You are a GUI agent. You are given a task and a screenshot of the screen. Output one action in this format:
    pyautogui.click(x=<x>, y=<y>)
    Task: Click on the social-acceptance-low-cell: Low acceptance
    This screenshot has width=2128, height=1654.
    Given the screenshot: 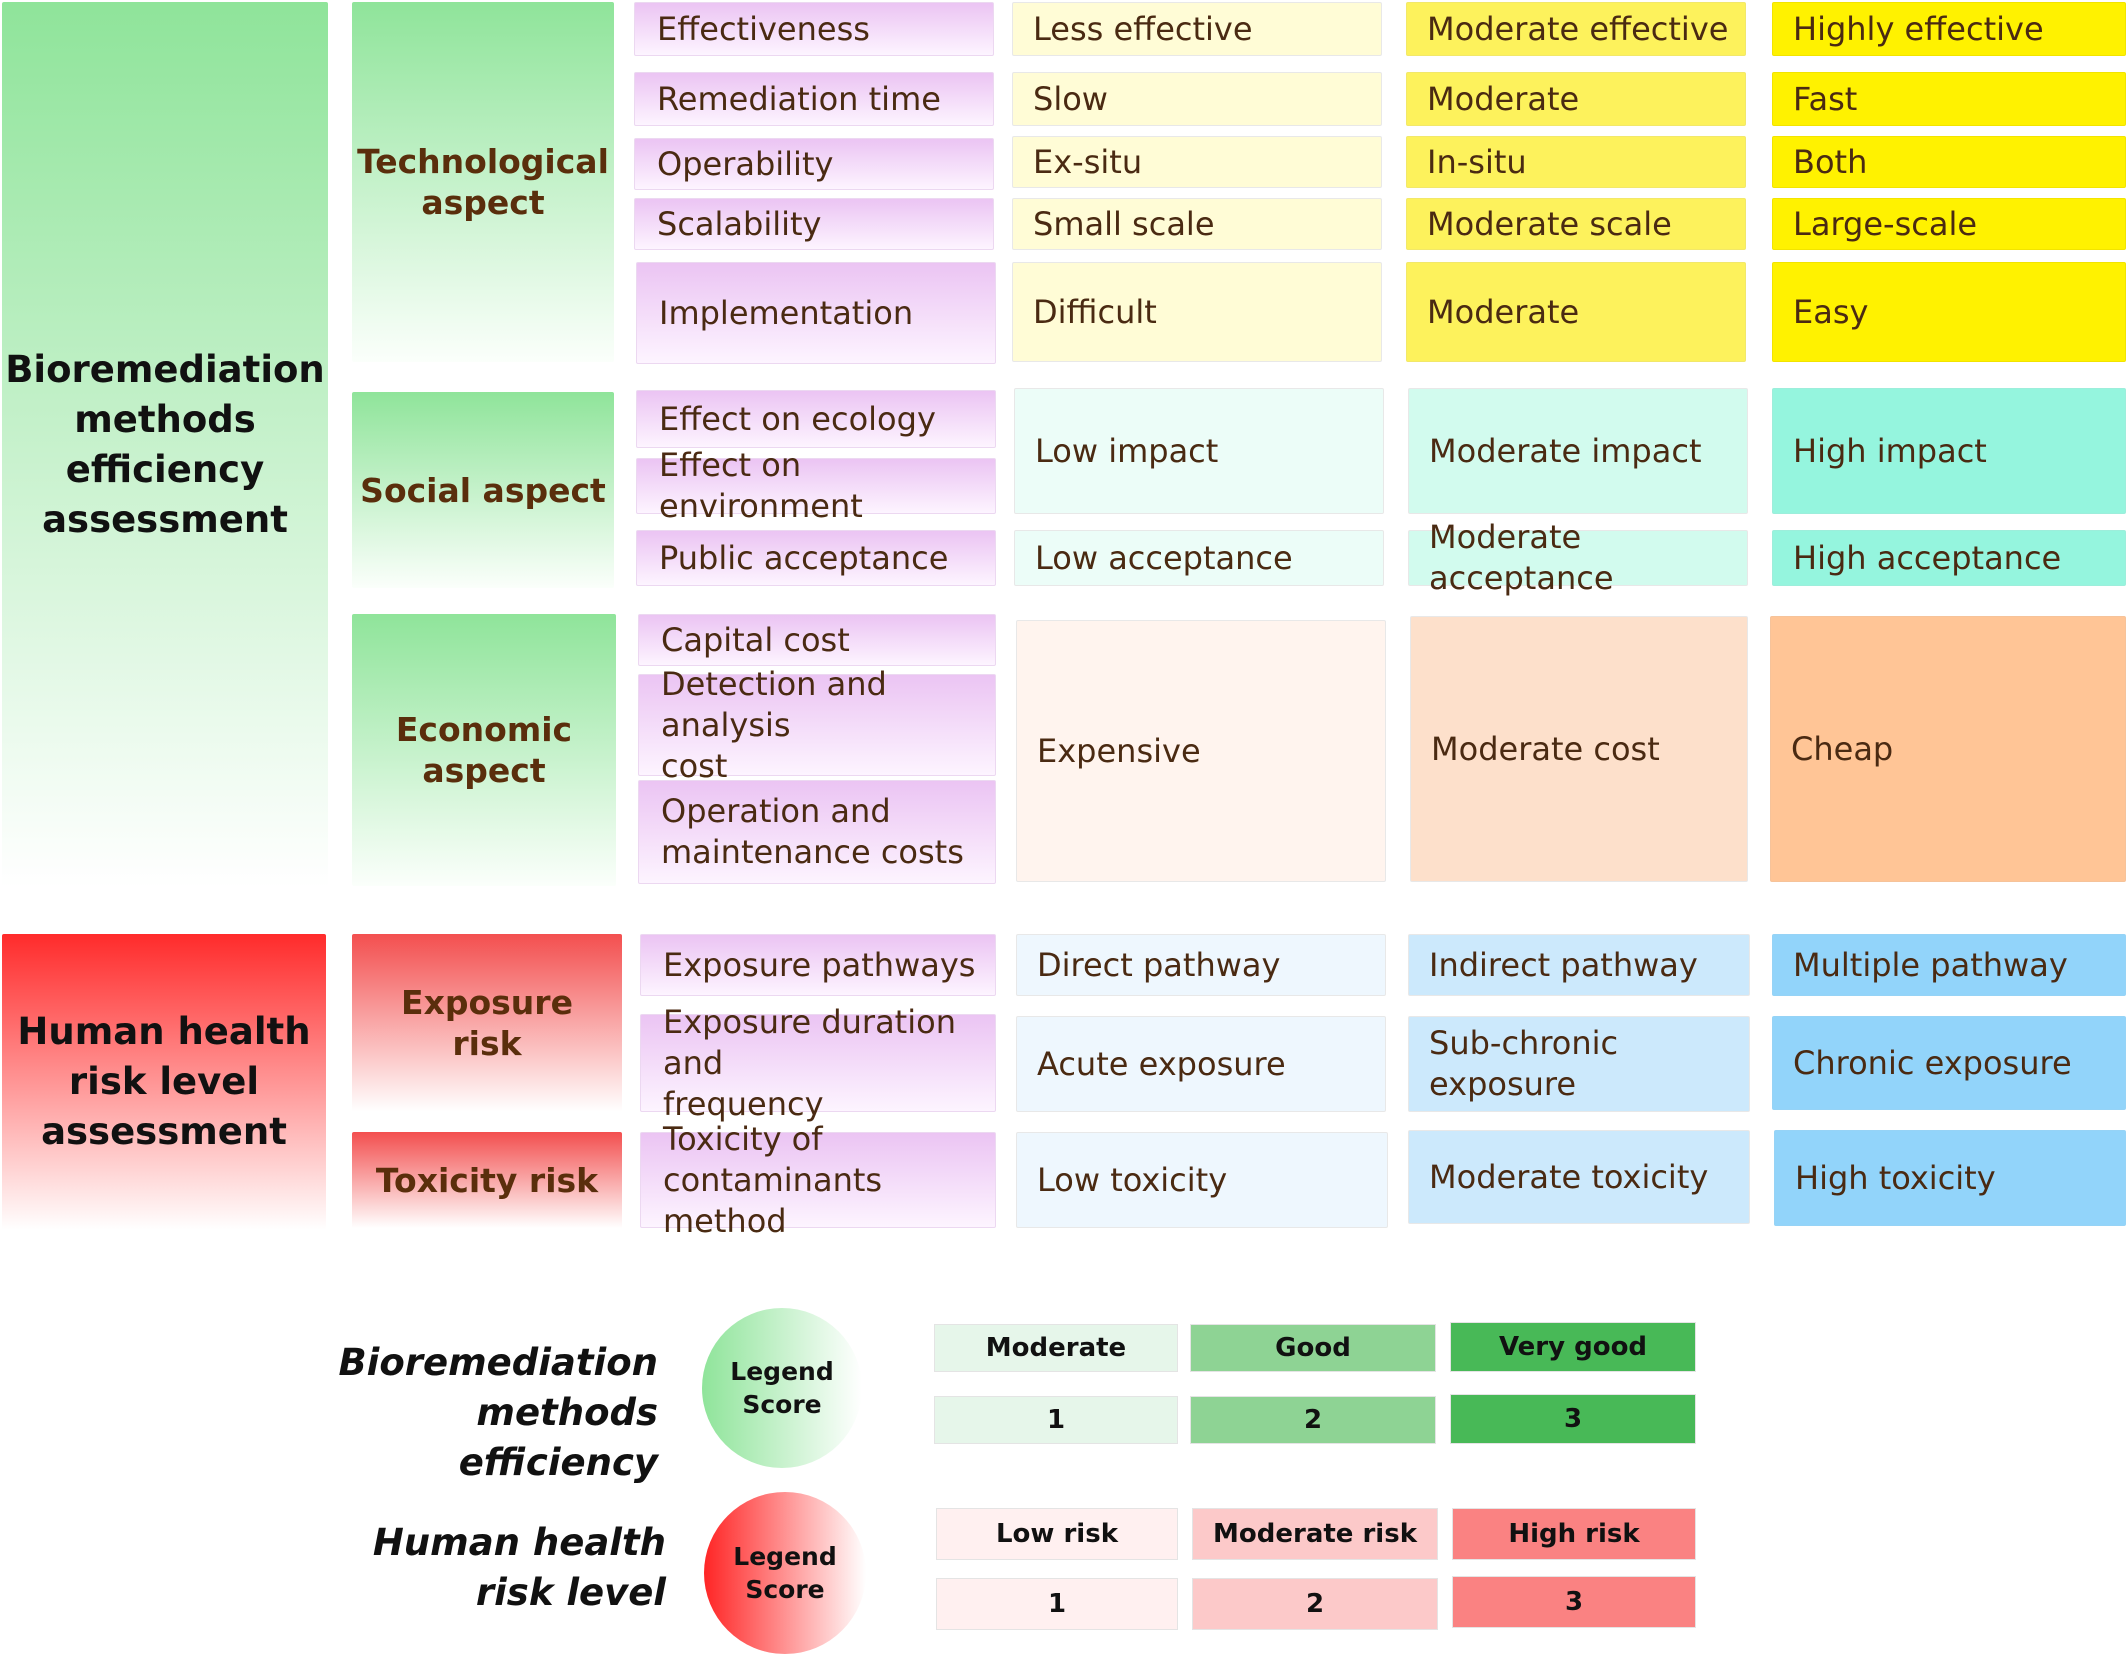 What is the action you would take?
    pyautogui.click(x=1199, y=558)
    